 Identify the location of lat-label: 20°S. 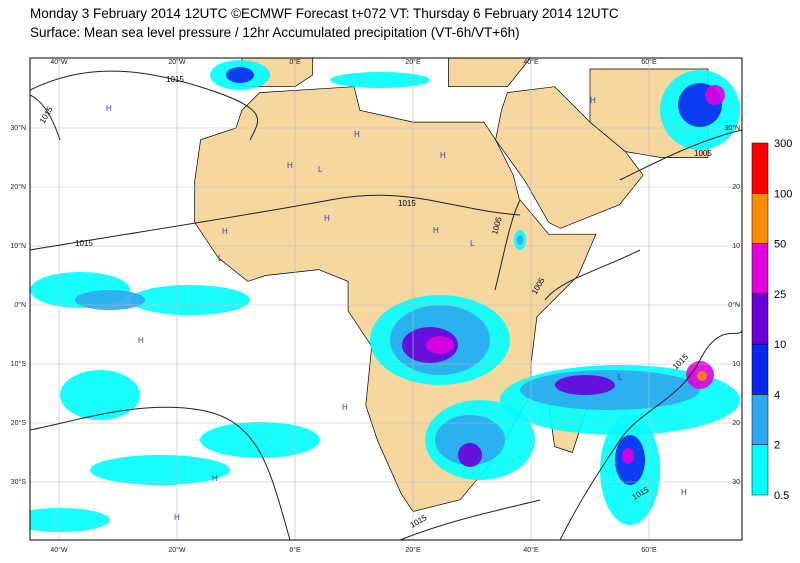
(19, 423).